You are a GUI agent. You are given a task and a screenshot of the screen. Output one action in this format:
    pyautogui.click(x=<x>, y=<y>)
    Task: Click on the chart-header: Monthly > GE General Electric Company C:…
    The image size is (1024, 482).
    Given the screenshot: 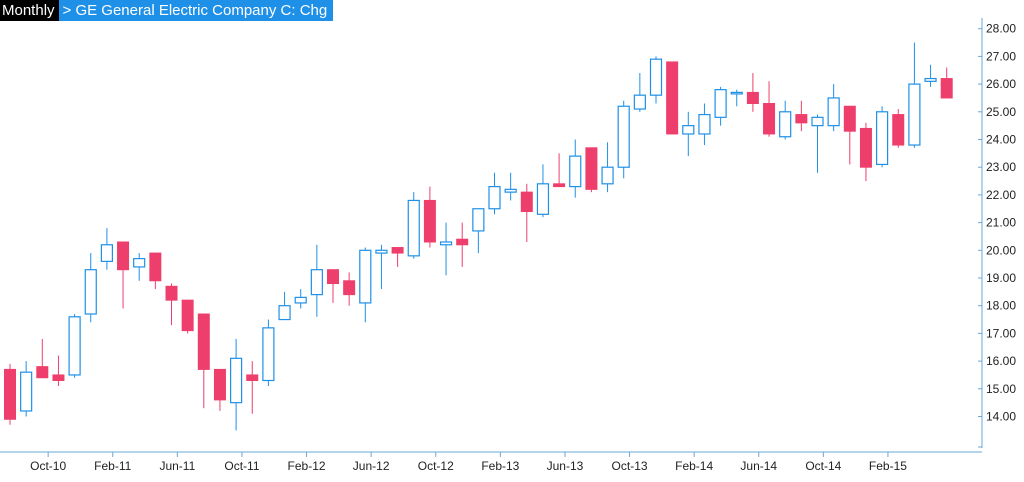 What is the action you would take?
    pyautogui.click(x=167, y=10)
    